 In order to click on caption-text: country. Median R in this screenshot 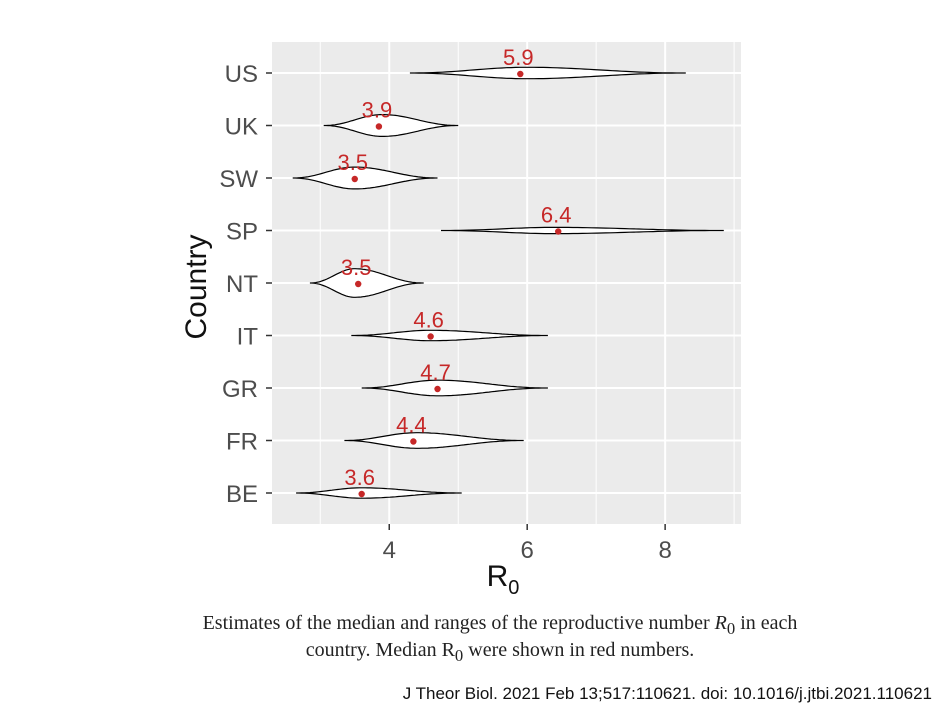, I will do `click(380, 650)`.